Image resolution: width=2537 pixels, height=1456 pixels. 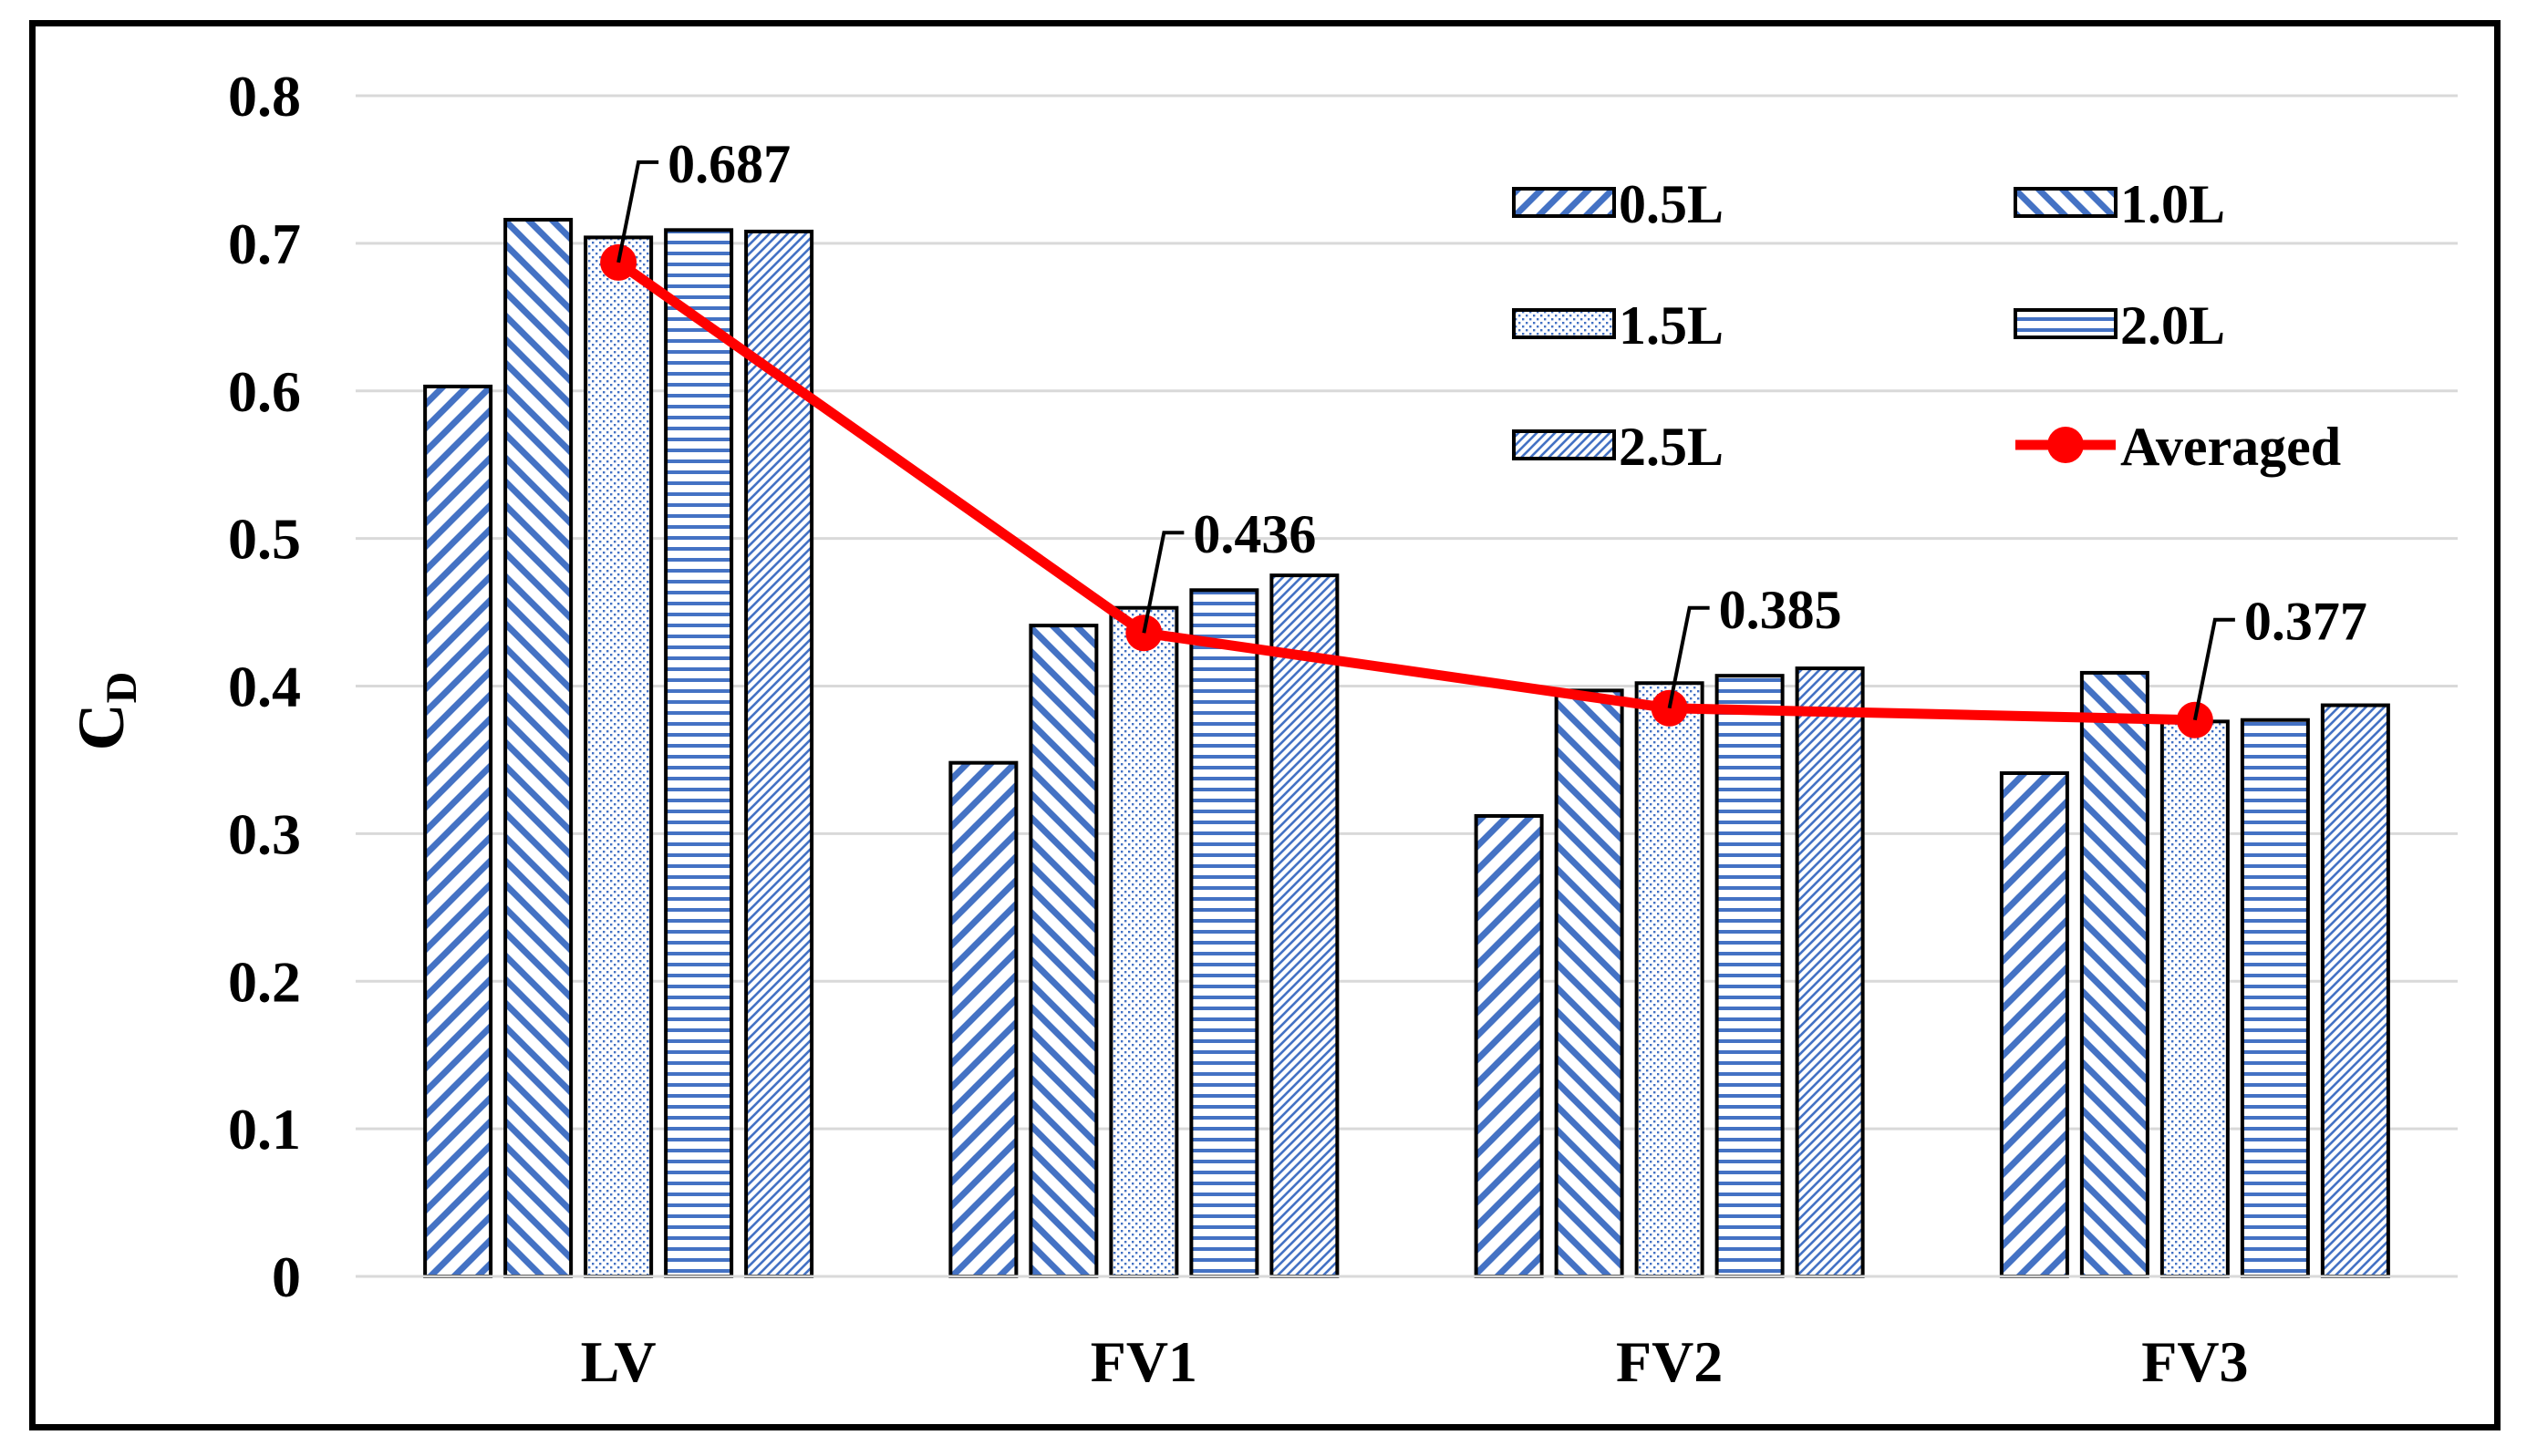 I want to click on x-tick-label-FV3: FV3, so click(x=2194, y=1361).